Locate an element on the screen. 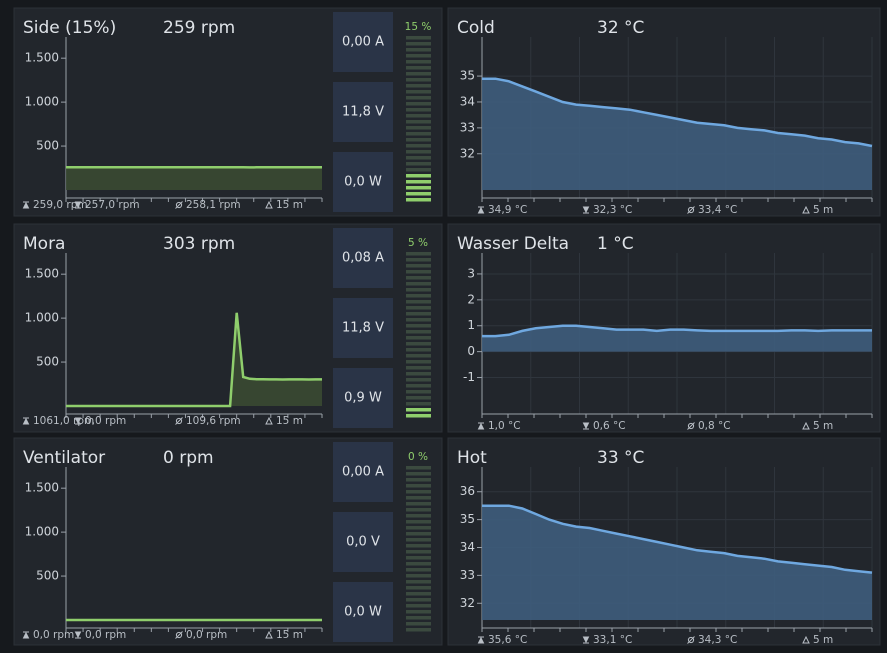  readout-value: 0,9 W is located at coordinates (363, 398).